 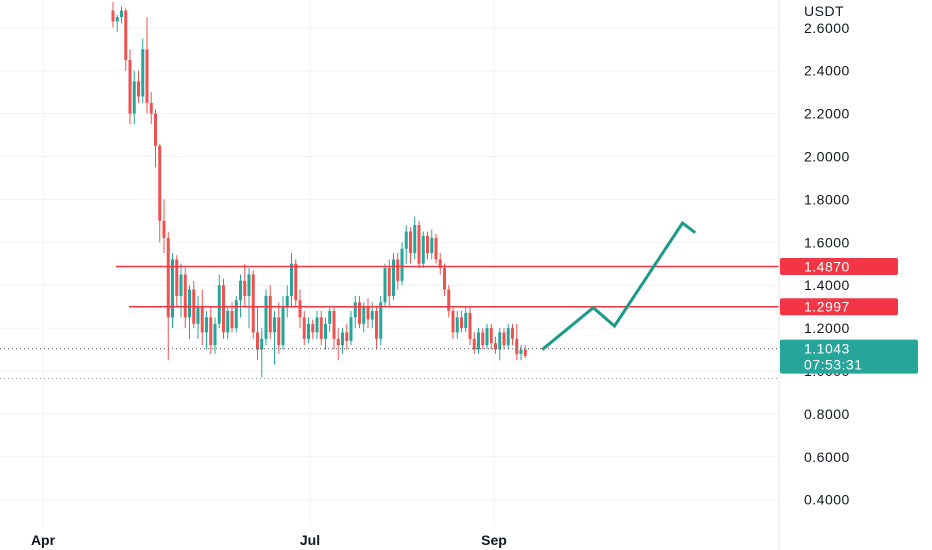 I want to click on price-tick-label: 1.4000, so click(x=827, y=285).